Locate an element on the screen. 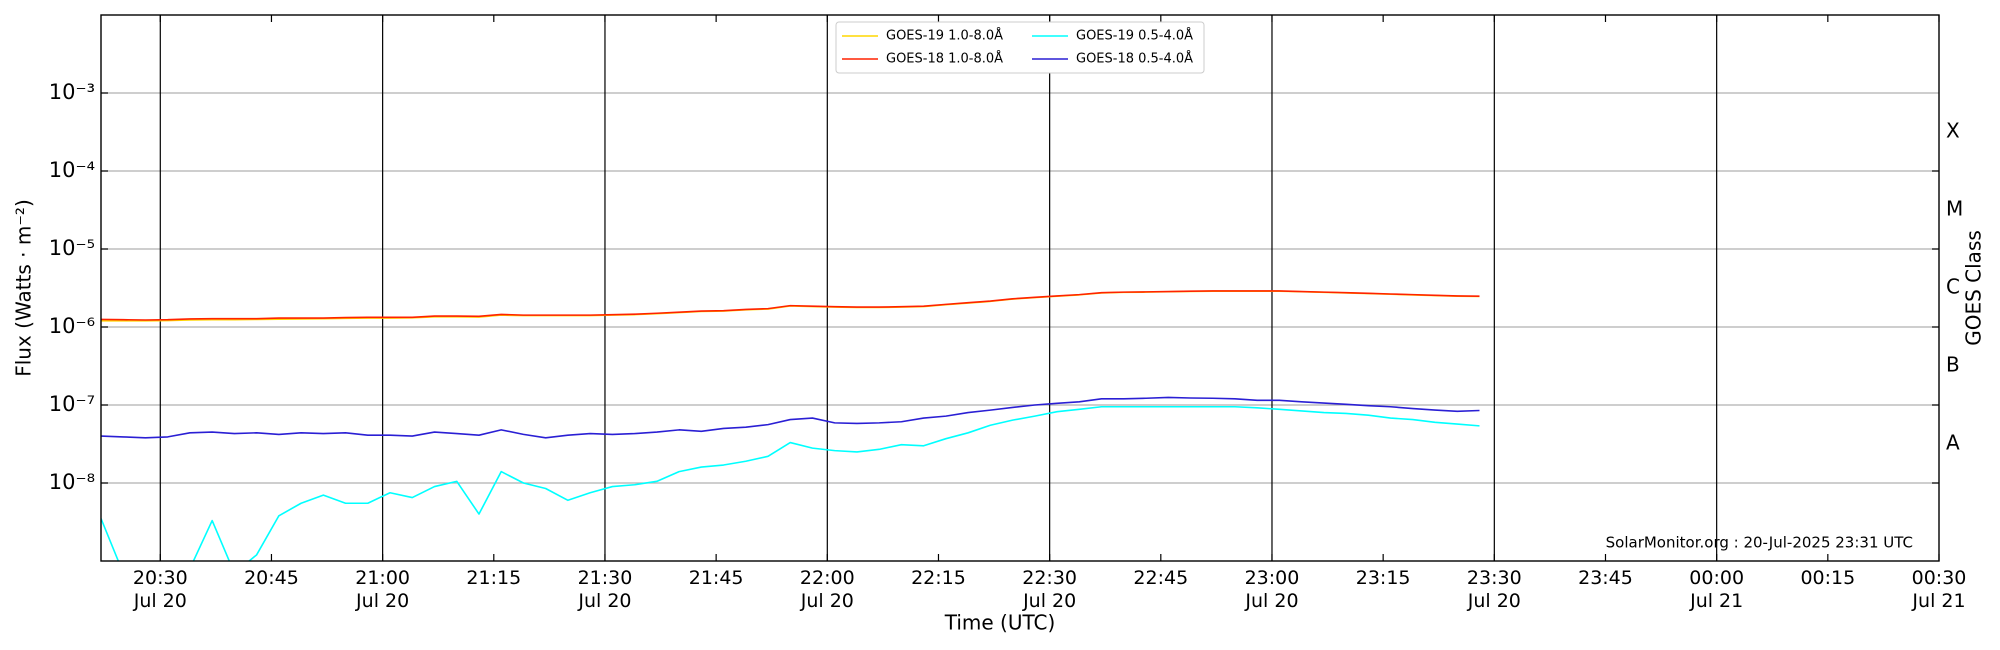 Image resolution: width=2000 pixels, height=650 pixels. x-tick-label: 22:30 Jul 20 is located at coordinates (1050, 589).